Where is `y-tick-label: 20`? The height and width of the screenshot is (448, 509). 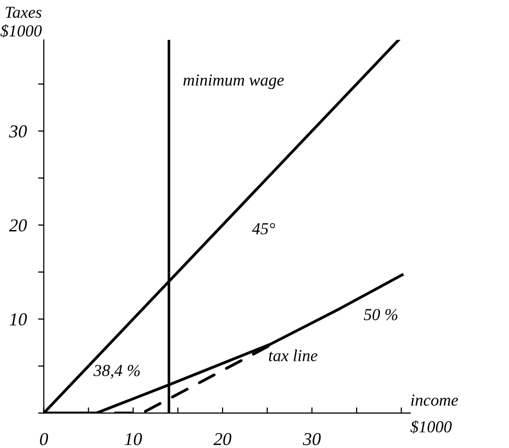
y-tick-label: 20 is located at coordinates (18, 225).